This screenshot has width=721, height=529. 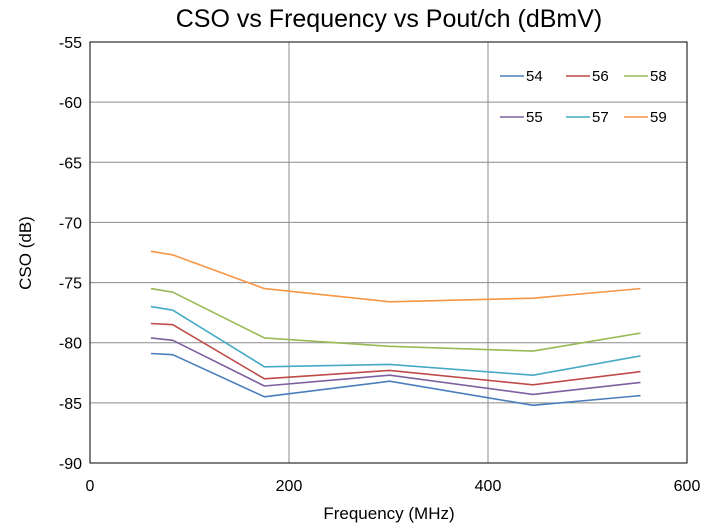 What do you see at coordinates (70, 284) in the screenshot?
I see `y-tick-label: -75` at bounding box center [70, 284].